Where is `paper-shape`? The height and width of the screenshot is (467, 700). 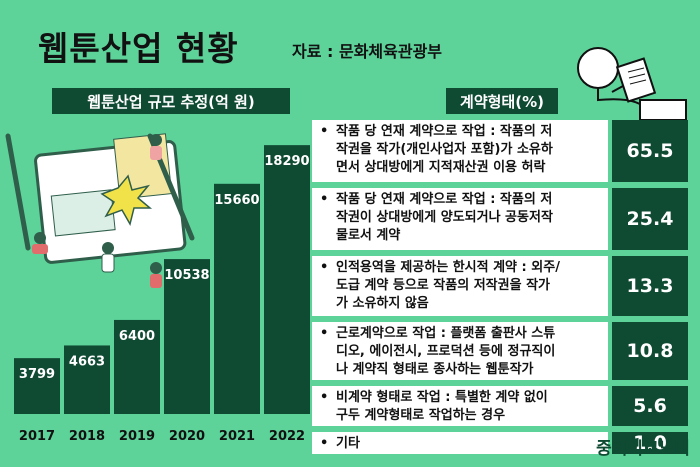 paper-shape is located at coordinates (636, 80).